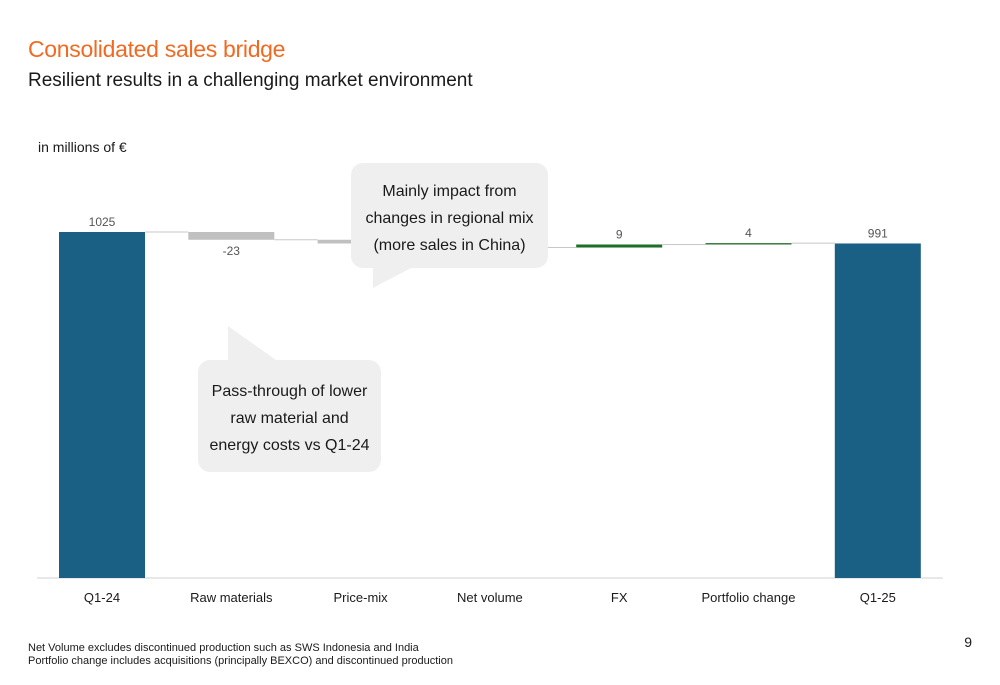  I want to click on page-number: 9, so click(968, 642).